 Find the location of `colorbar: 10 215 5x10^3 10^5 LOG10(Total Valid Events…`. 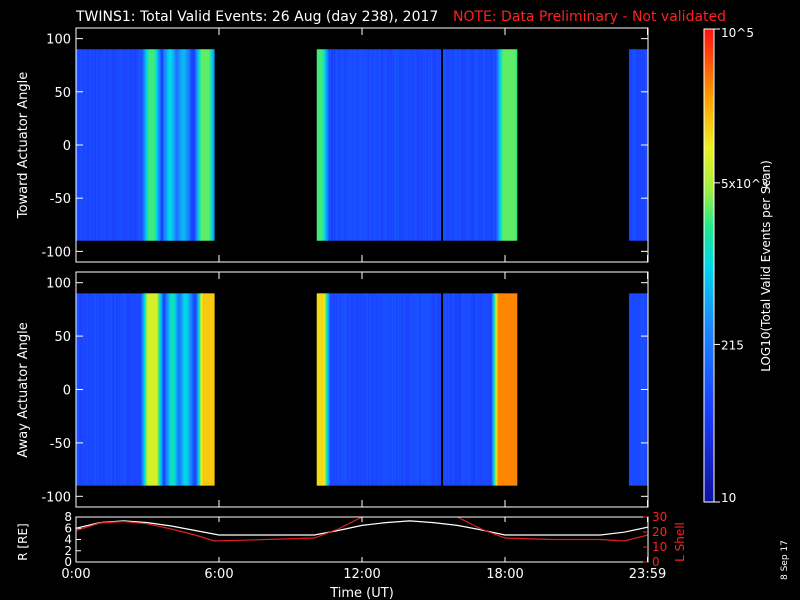

colorbar: 10 215 5x10^3 10^5 LOG10(Total Valid Events… is located at coordinates (738, 265).